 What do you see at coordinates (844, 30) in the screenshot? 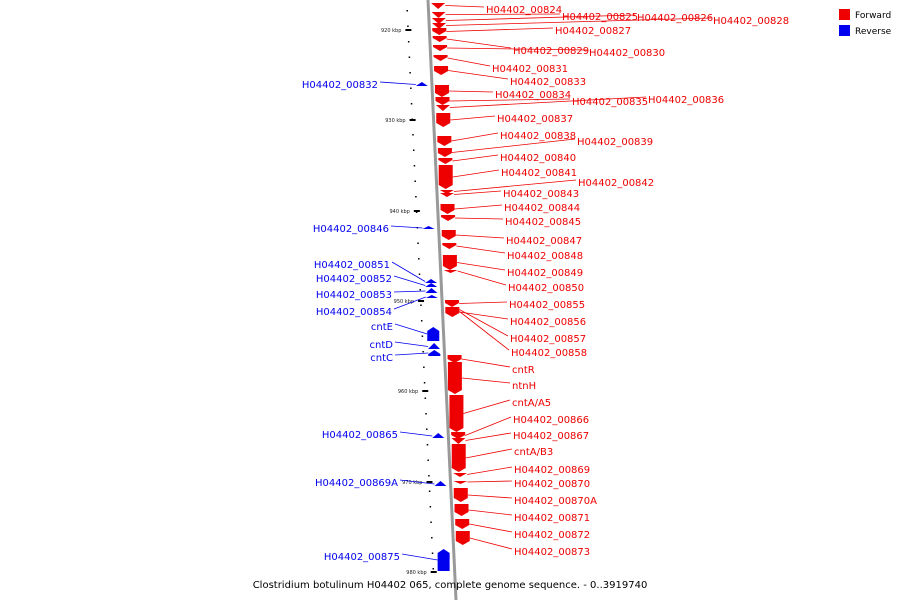
I see `legend-reverse-swatch` at bounding box center [844, 30].